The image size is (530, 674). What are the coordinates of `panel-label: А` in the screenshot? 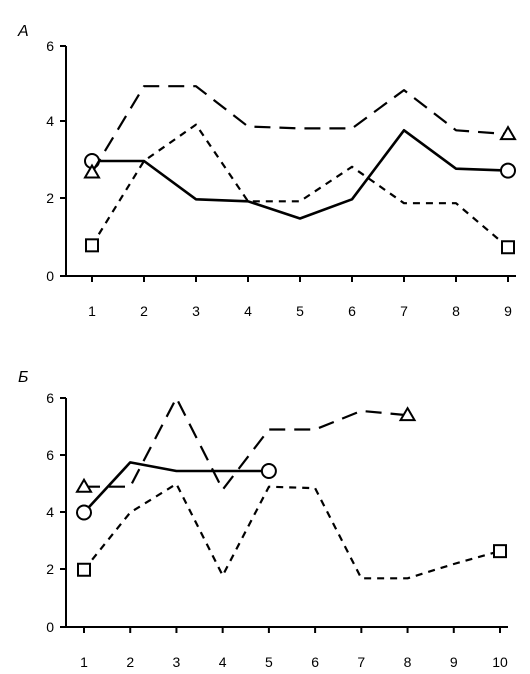 It's located at (23, 31).